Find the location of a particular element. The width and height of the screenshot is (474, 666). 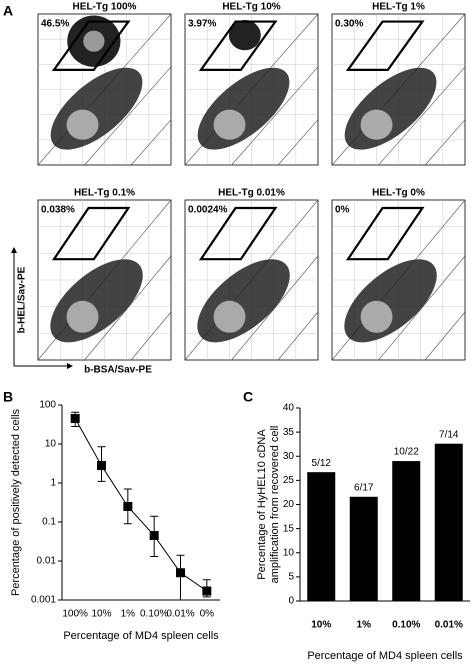

y-tick-label: 0.1 is located at coordinates (49, 522).